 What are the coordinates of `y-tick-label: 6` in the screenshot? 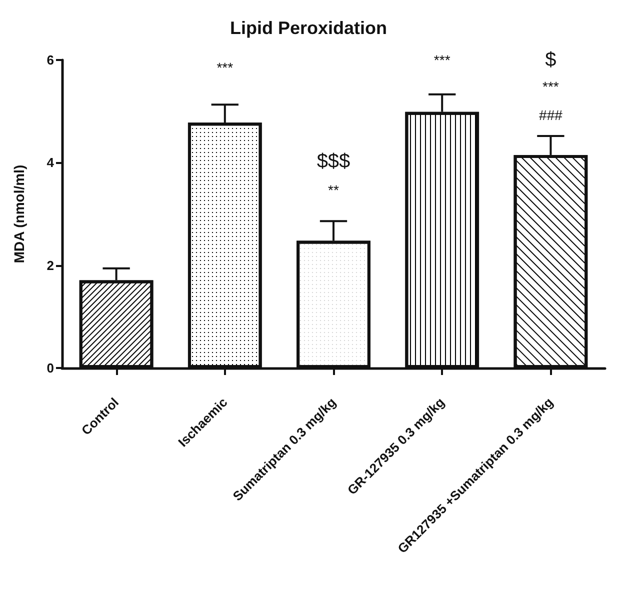 It's located at (50, 60).